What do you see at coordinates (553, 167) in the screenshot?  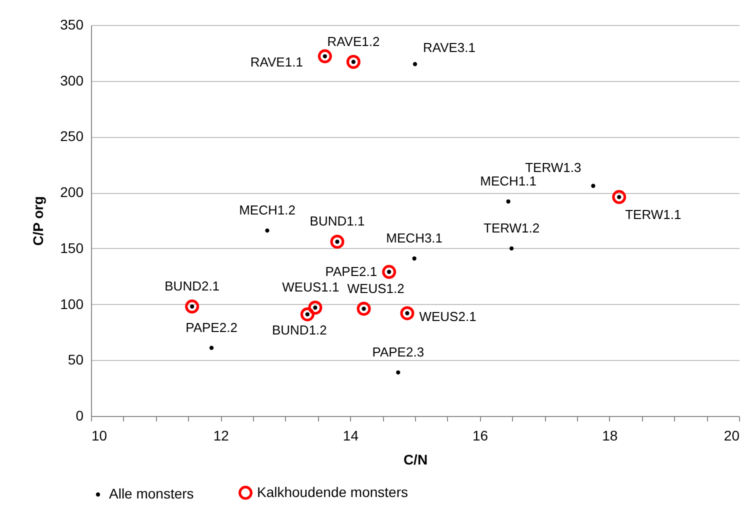 I see `annotation: TERW1.3` at bounding box center [553, 167].